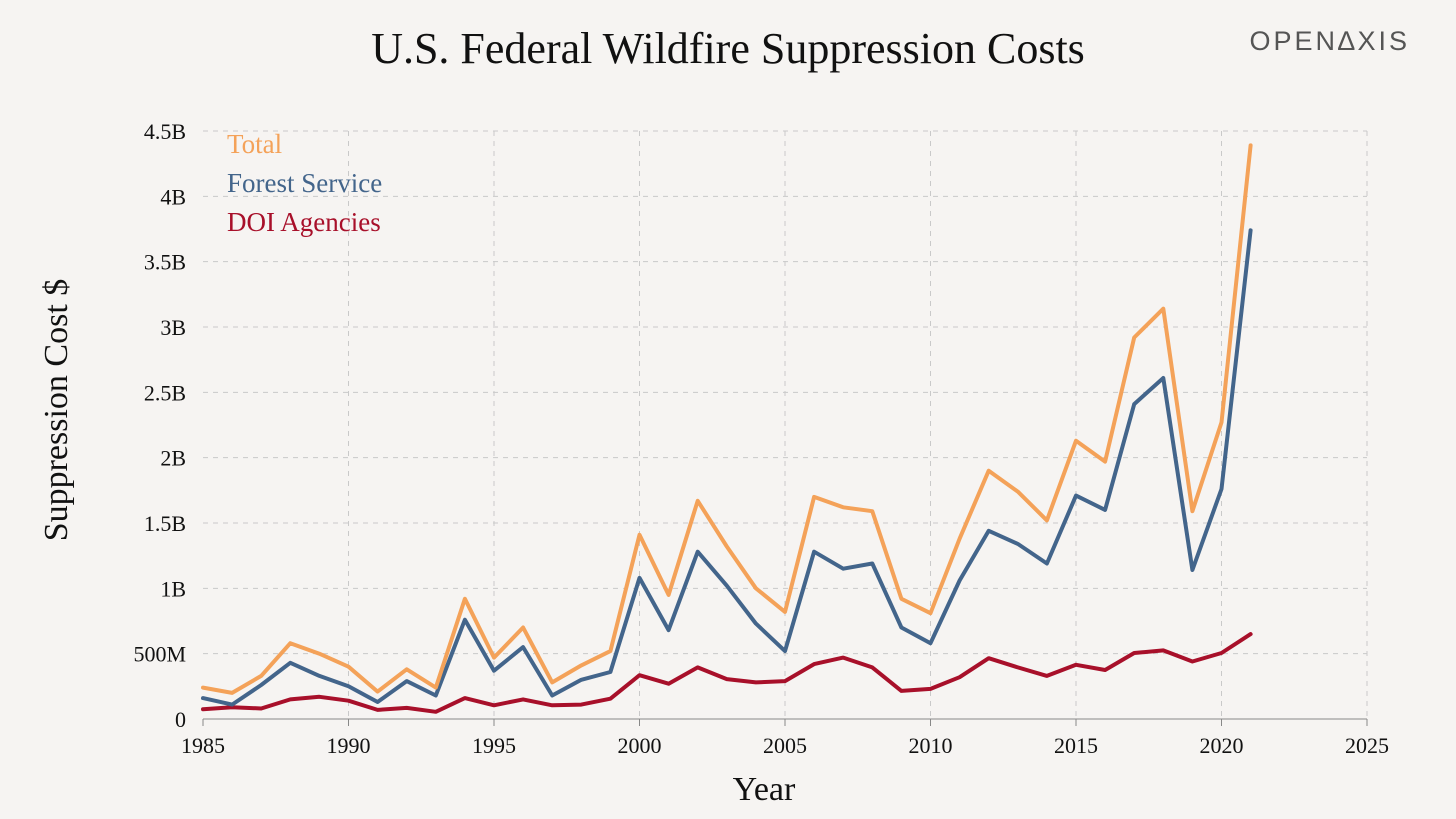 The image size is (1456, 819). I want to click on x-axis-ticks: 1985 1990 1995 2000 2005 2010 2015 2020 2025, so click(785, 745).